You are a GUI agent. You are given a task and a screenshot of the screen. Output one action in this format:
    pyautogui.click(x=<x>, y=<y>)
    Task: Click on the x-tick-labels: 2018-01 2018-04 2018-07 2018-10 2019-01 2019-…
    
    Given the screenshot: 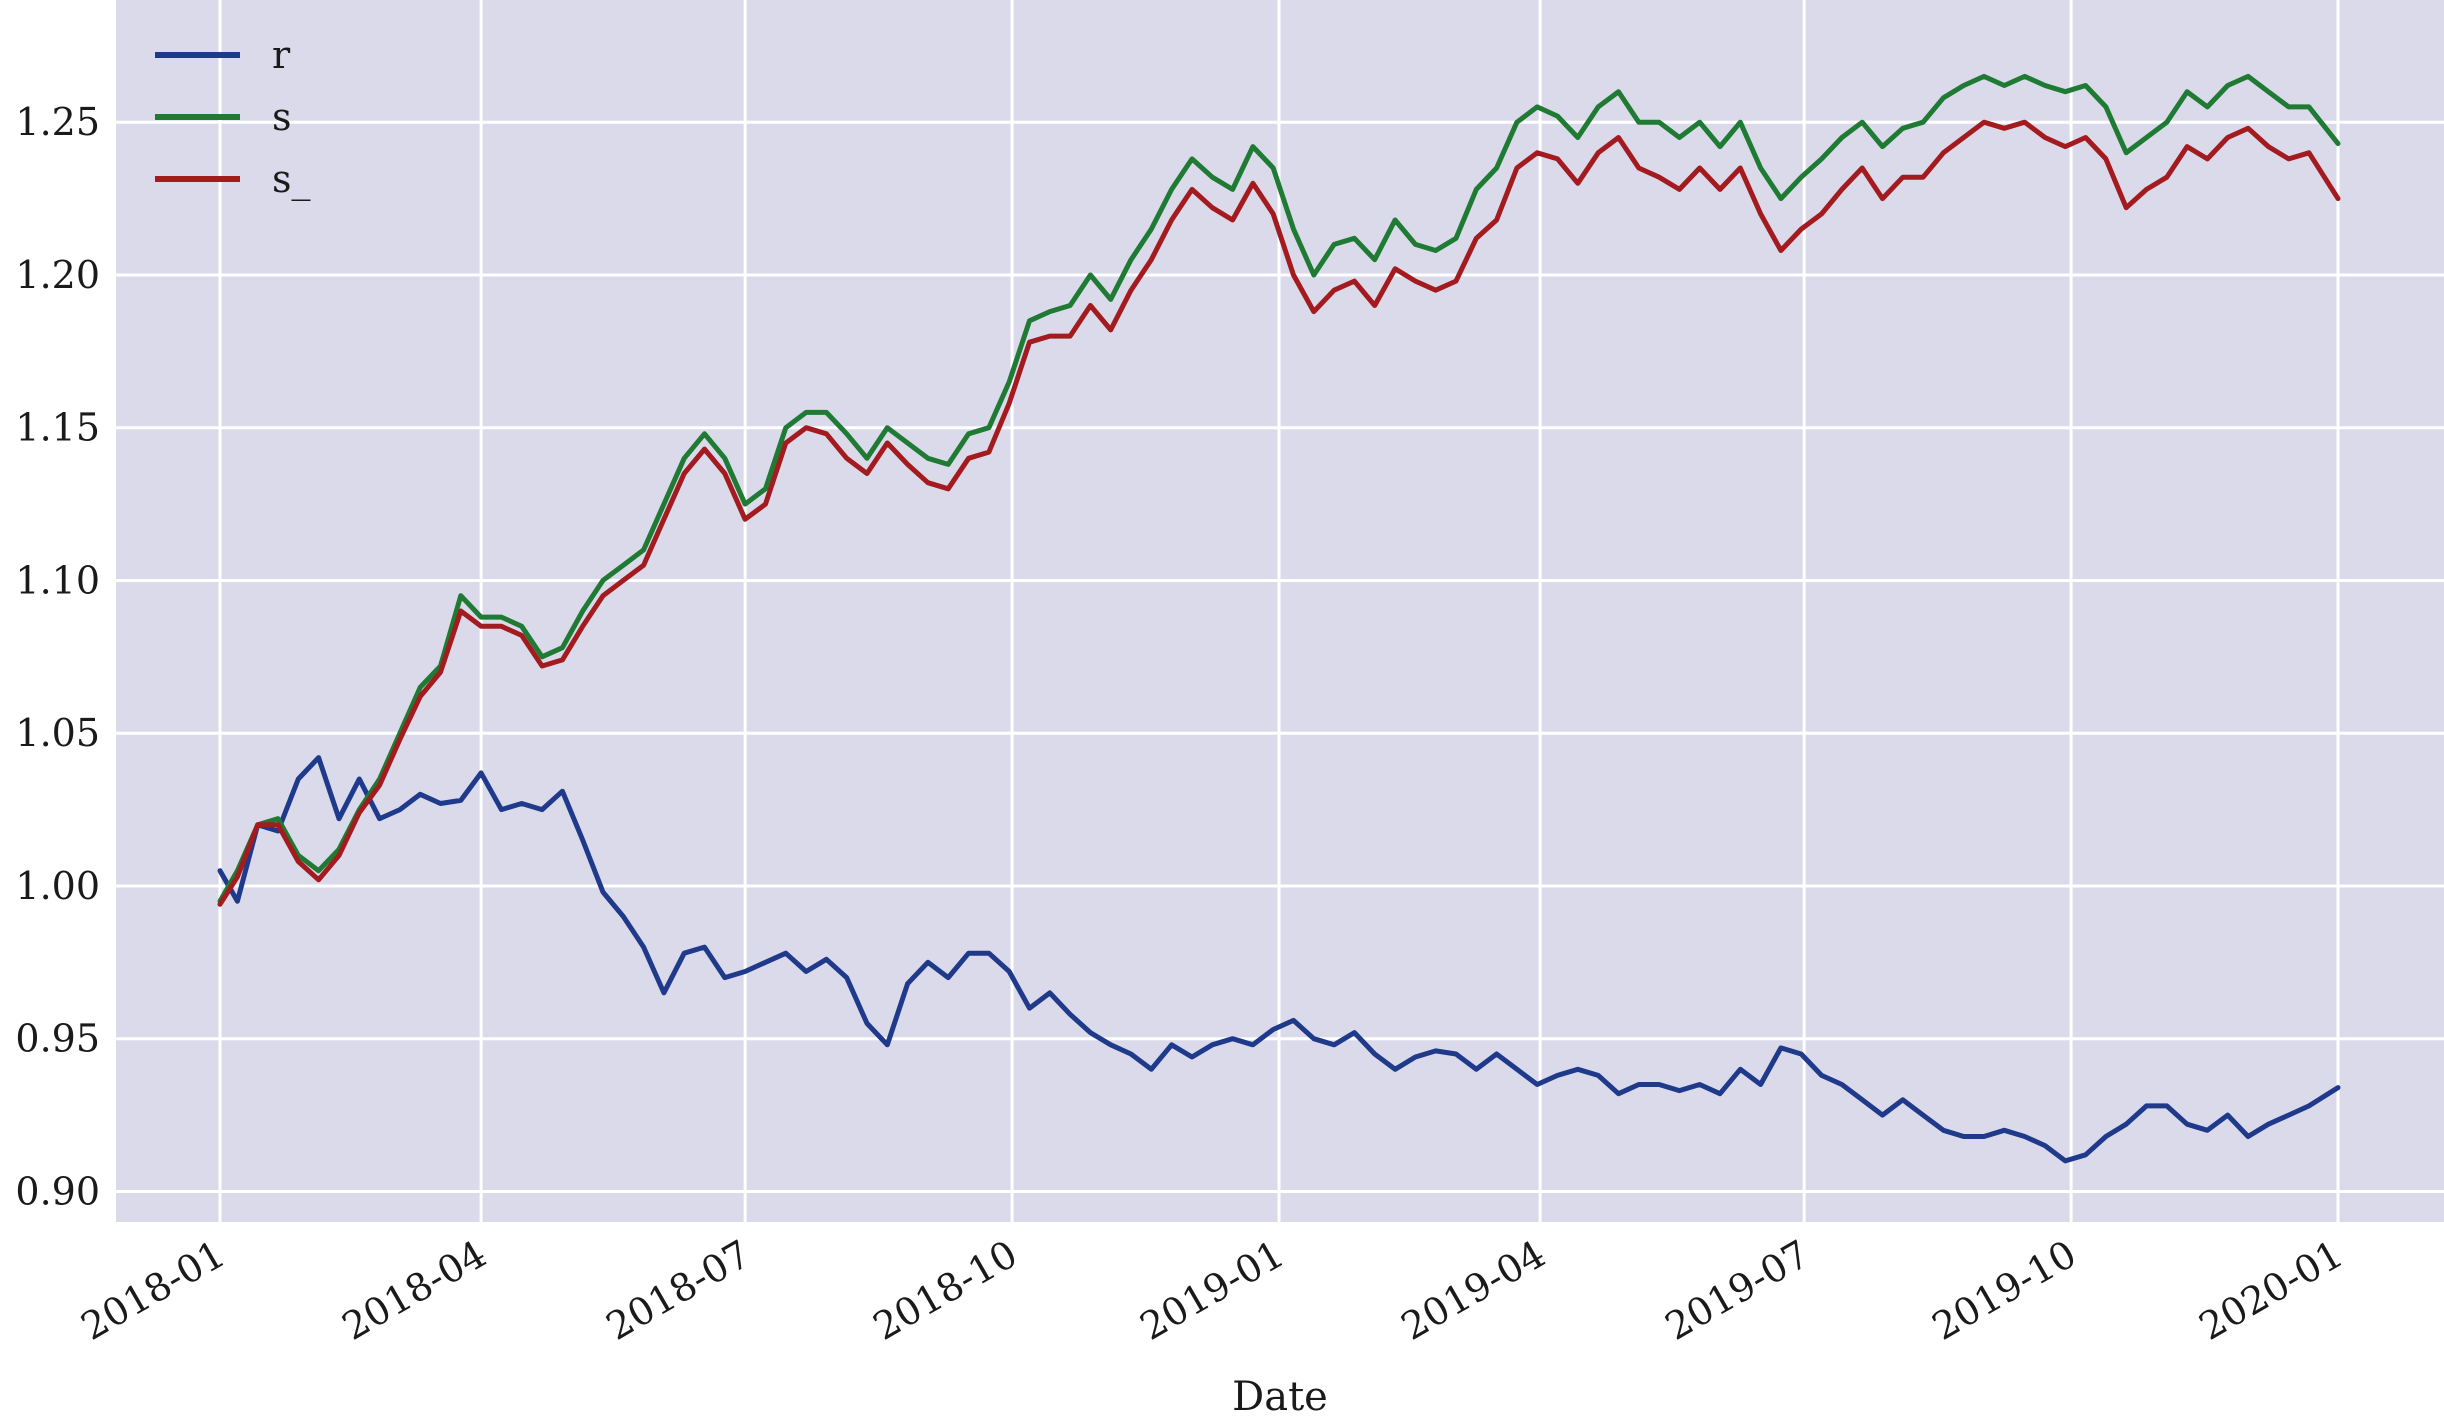 What is the action you would take?
    pyautogui.click(x=1212, y=1290)
    